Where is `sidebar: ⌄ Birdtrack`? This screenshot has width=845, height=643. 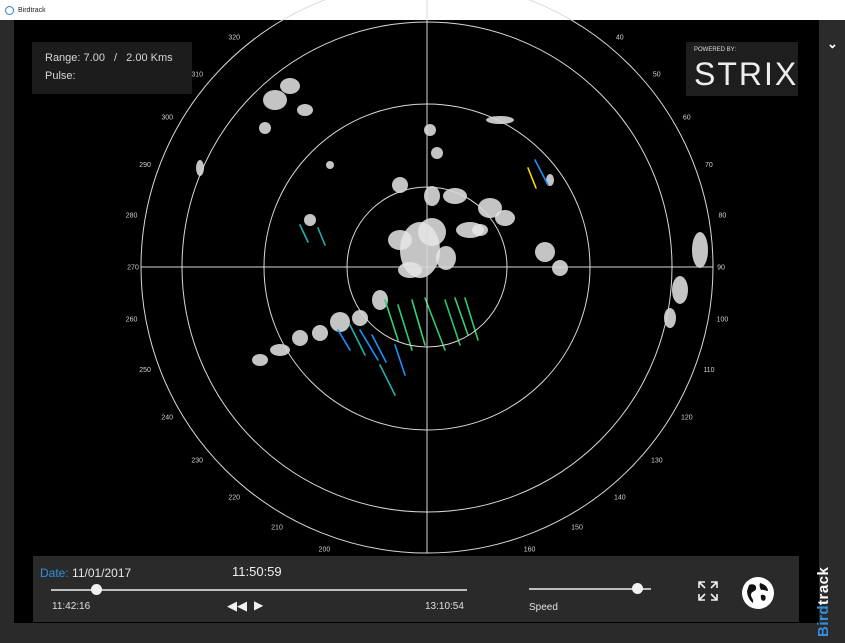
sidebar: ⌄ Birdtrack is located at coordinates (830, 331).